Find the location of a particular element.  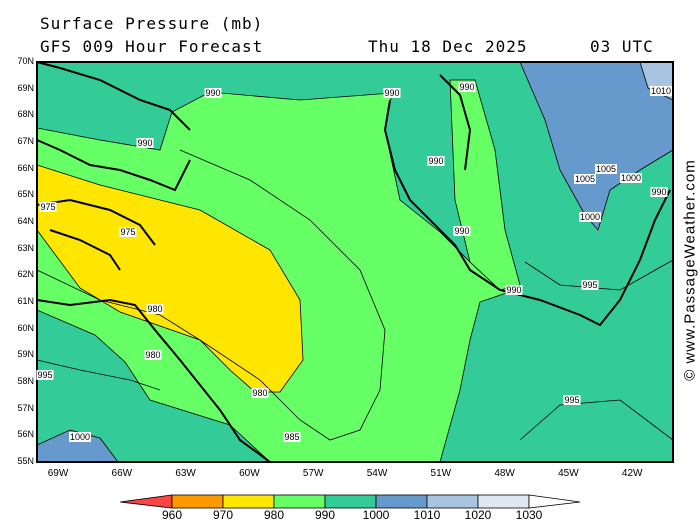

longitude-tick-label: 45W is located at coordinates (568, 473).